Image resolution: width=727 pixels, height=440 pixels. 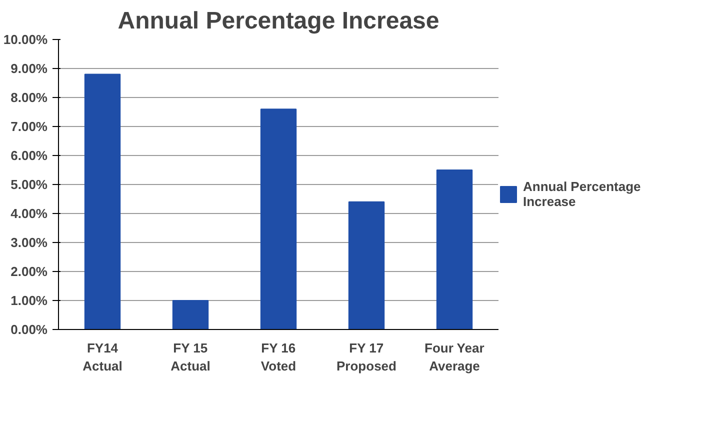 What do you see at coordinates (29, 155) in the screenshot?
I see `y-tick-label: 6.00%` at bounding box center [29, 155].